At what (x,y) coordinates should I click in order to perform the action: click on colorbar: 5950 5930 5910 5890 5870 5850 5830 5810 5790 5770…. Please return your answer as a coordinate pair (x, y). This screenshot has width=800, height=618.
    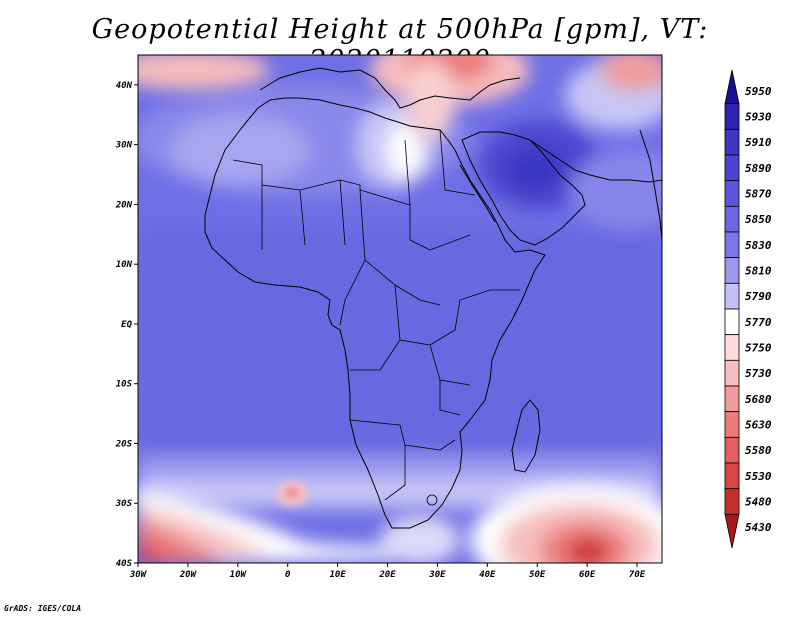
    Looking at the image, I should click on (748, 309).